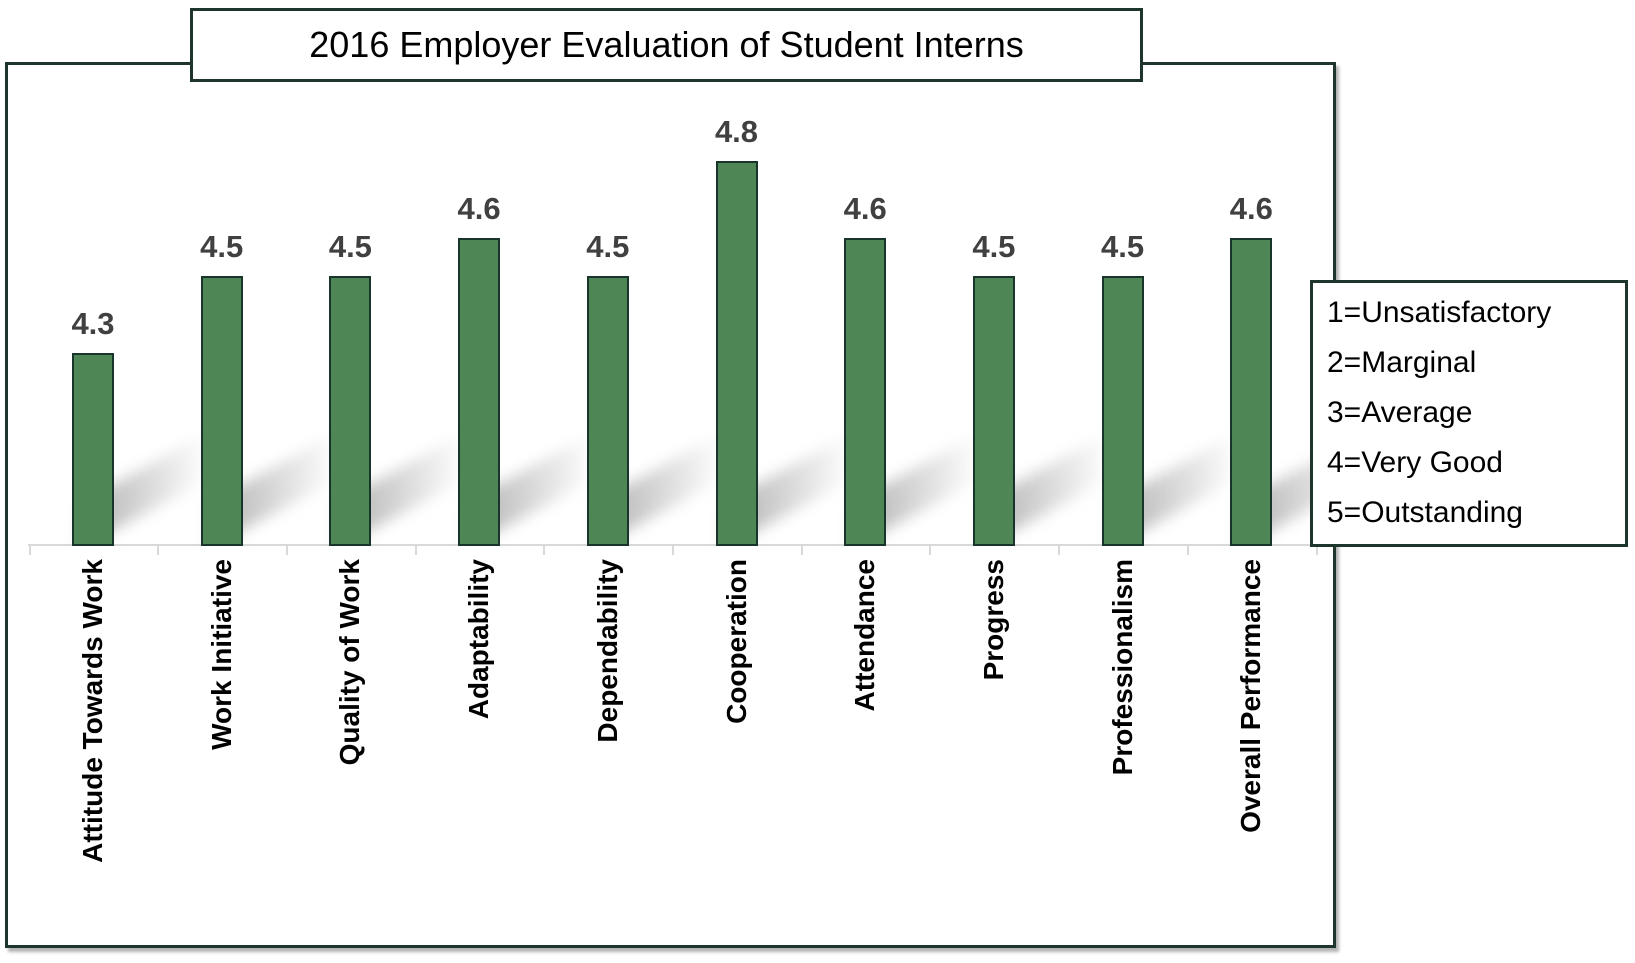  I want to click on bar-work-initiative, so click(221, 411).